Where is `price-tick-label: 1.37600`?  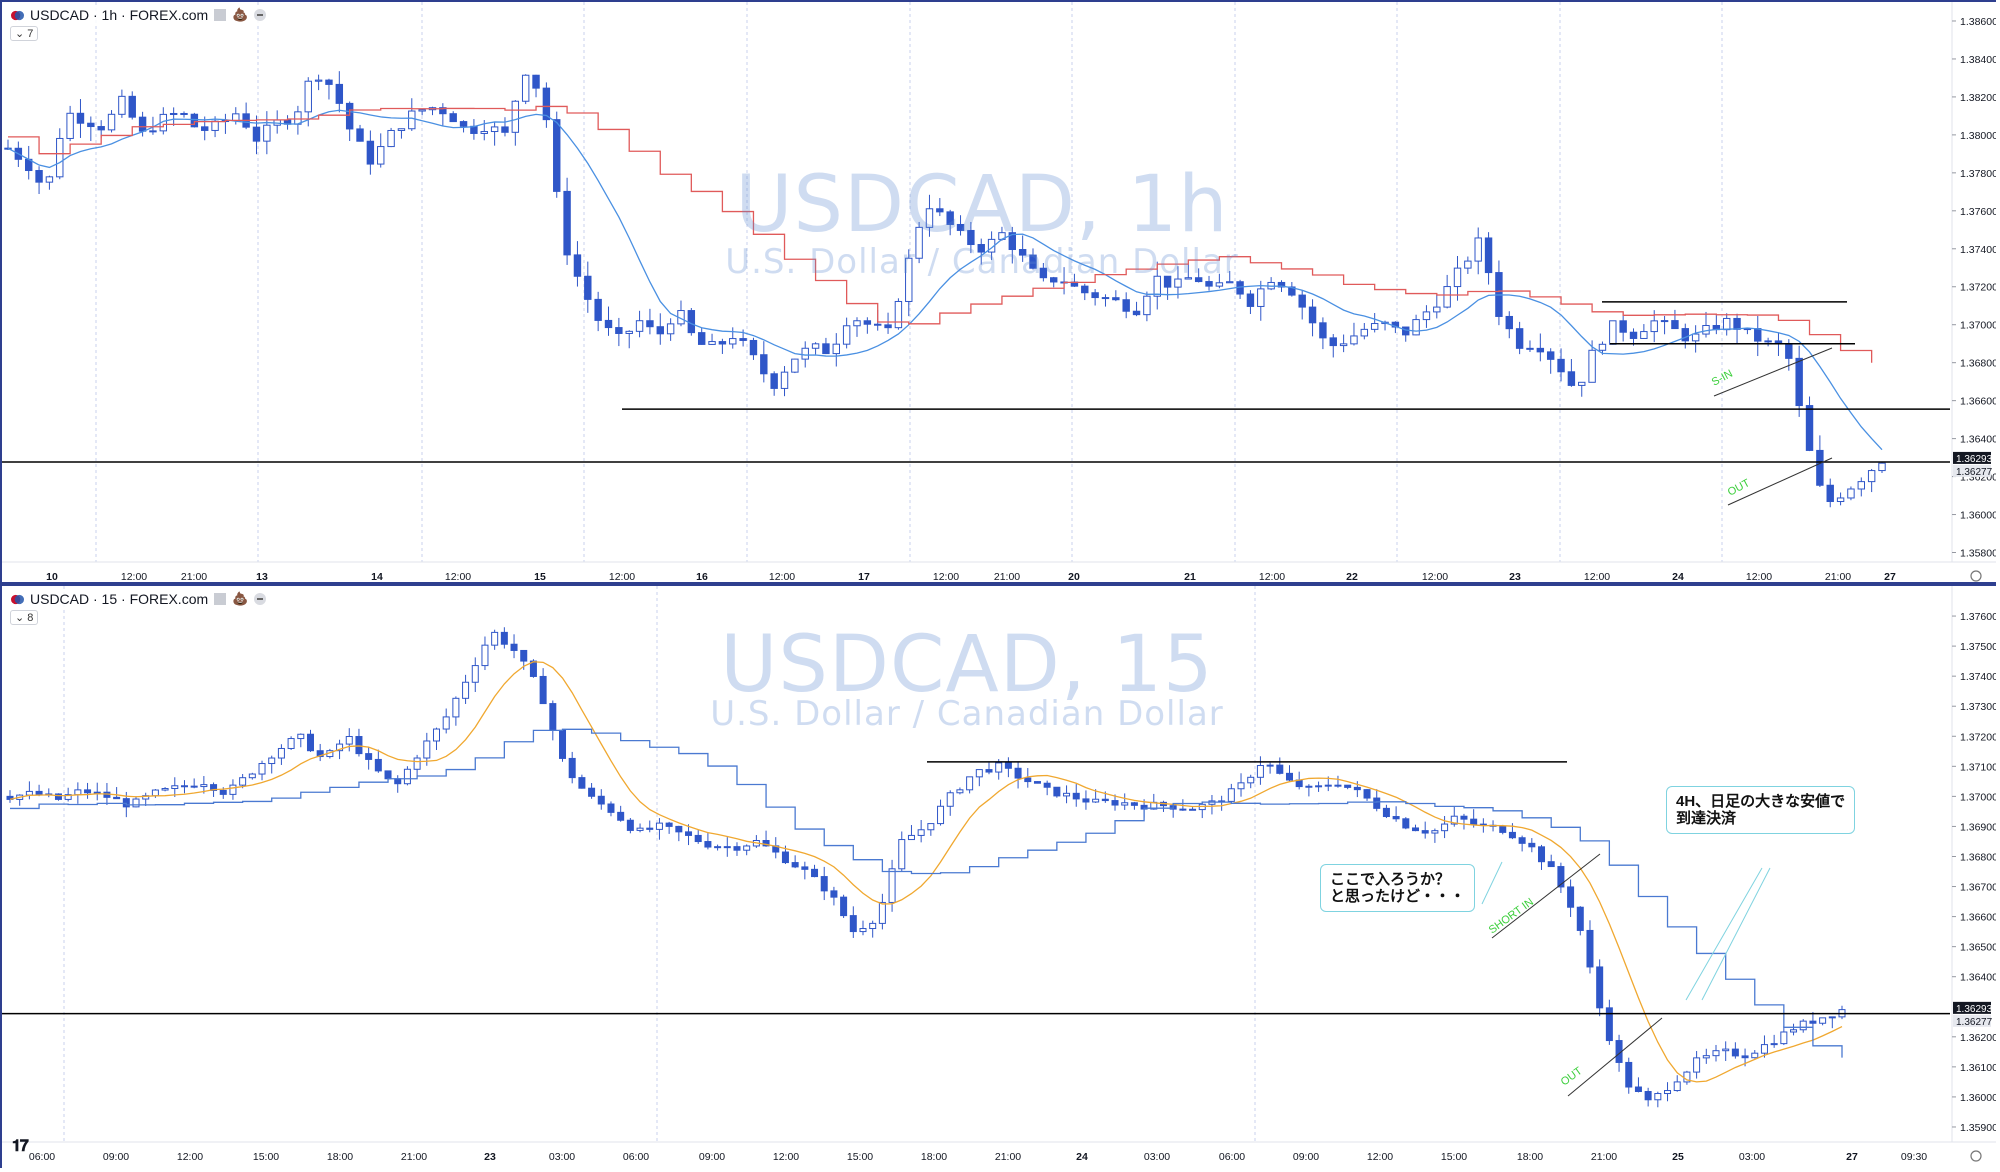 price-tick-label: 1.37600 is located at coordinates (1978, 617).